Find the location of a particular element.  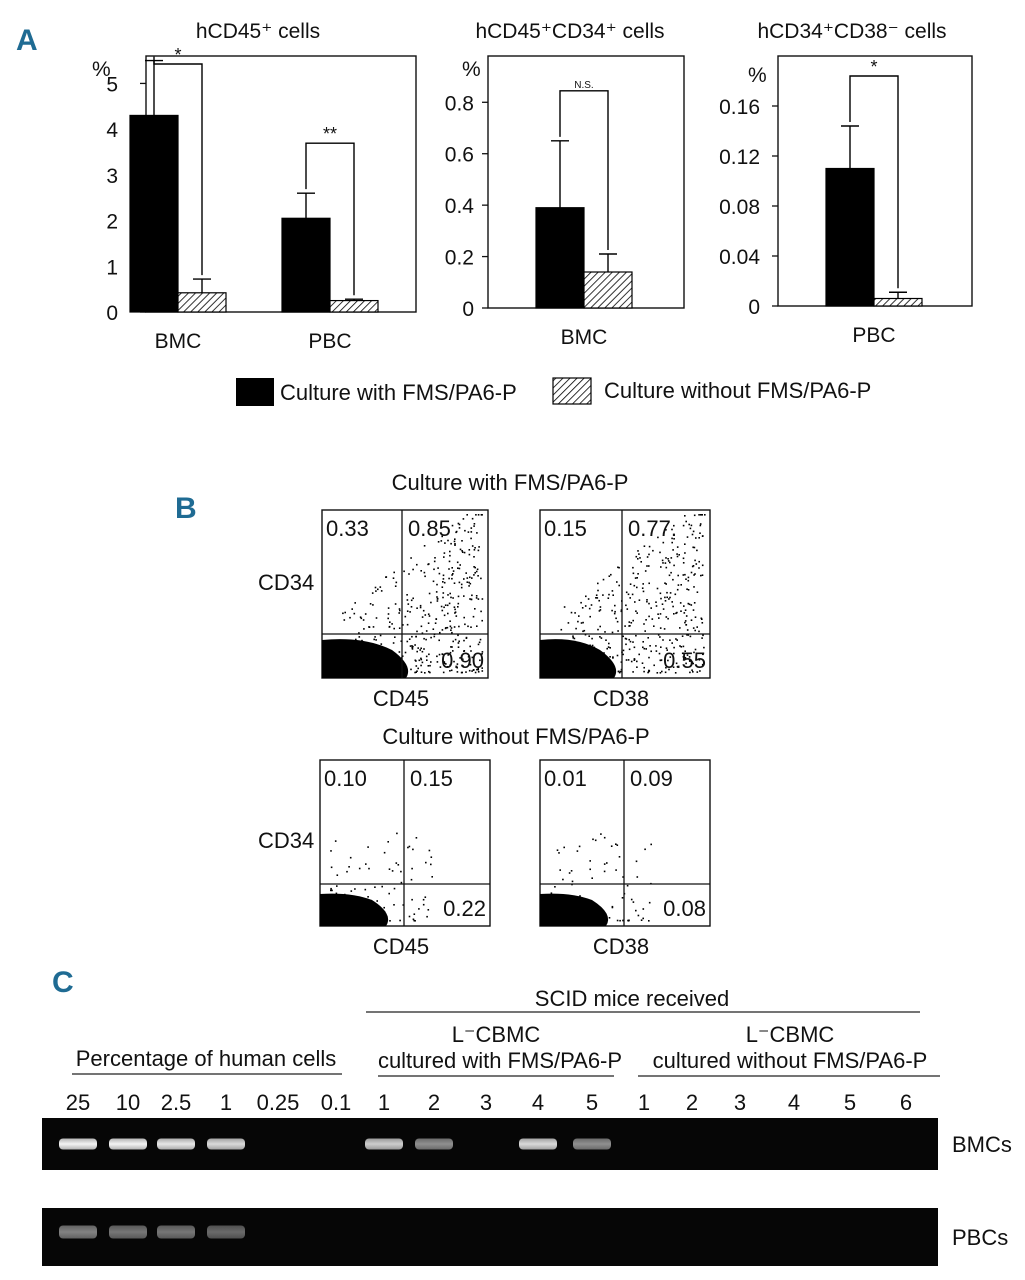

flow-x-label: CD38 is located at coordinates (621, 698).